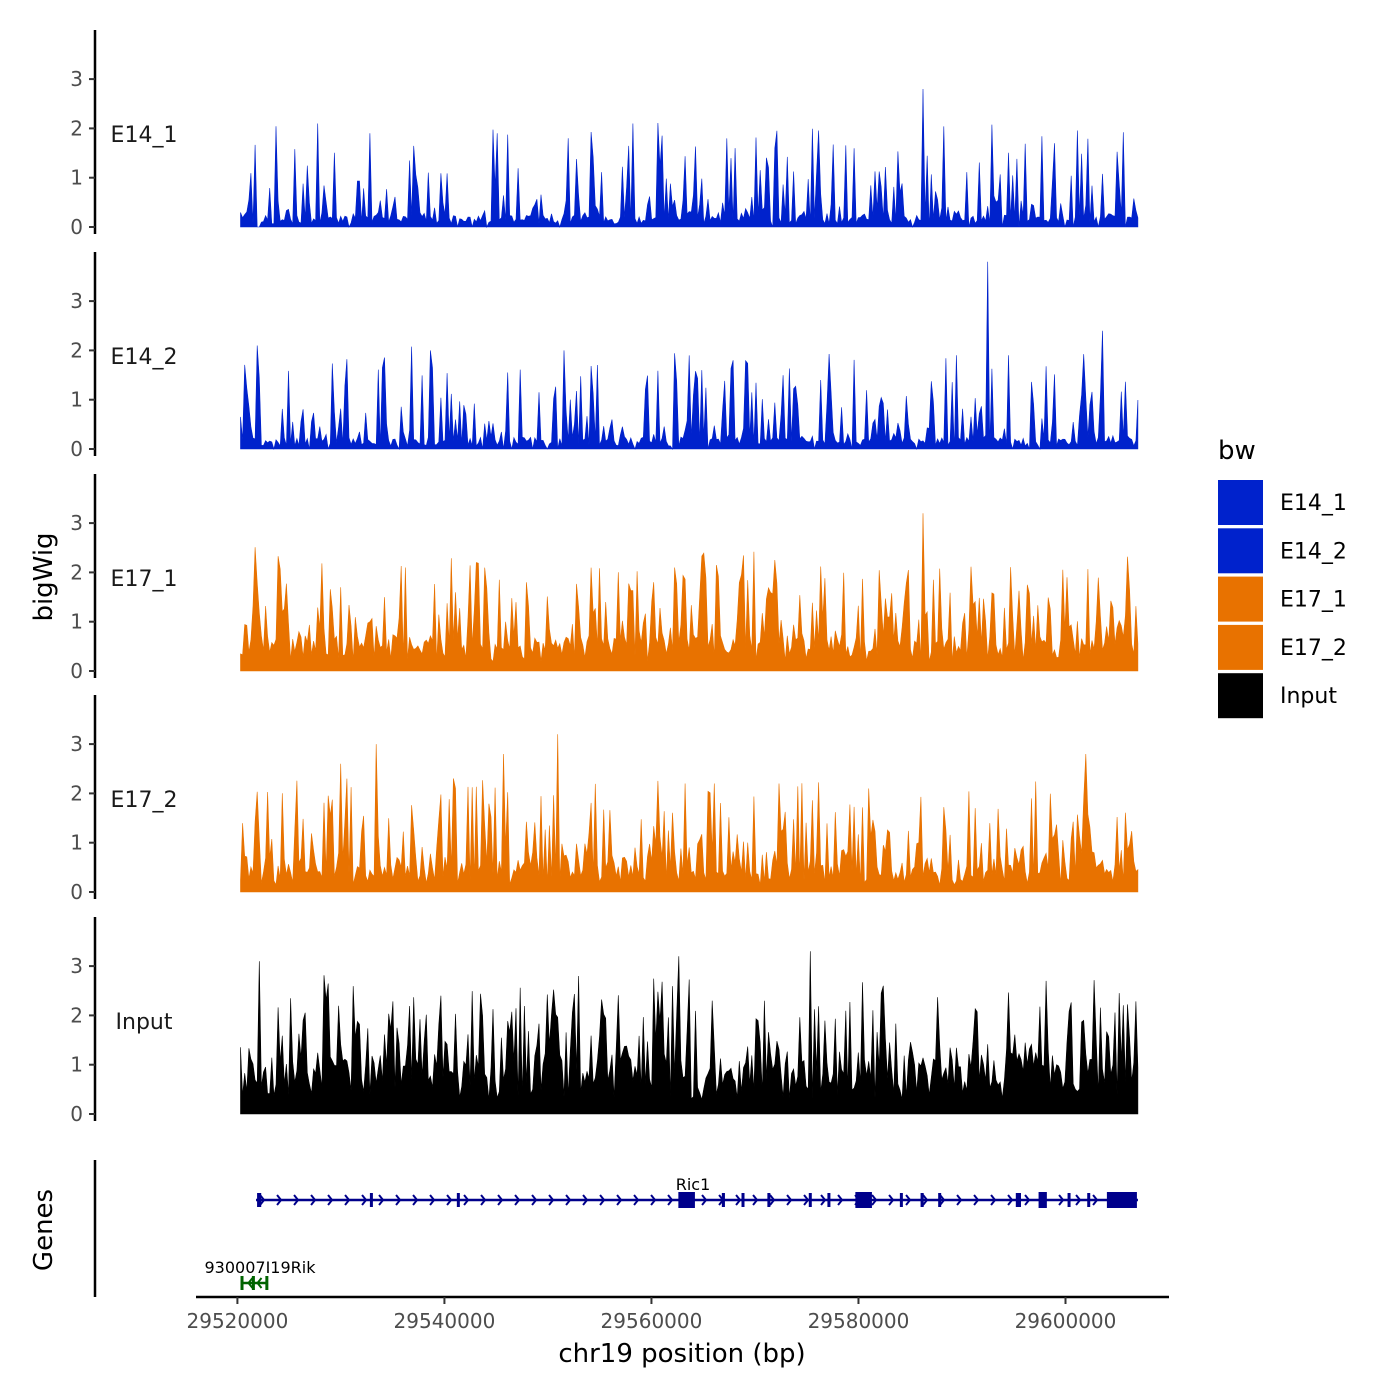 The width and height of the screenshot is (1400, 1400). Describe the element at coordinates (445, 1321) in the screenshot. I see `x-tick-label: 29540000` at that location.